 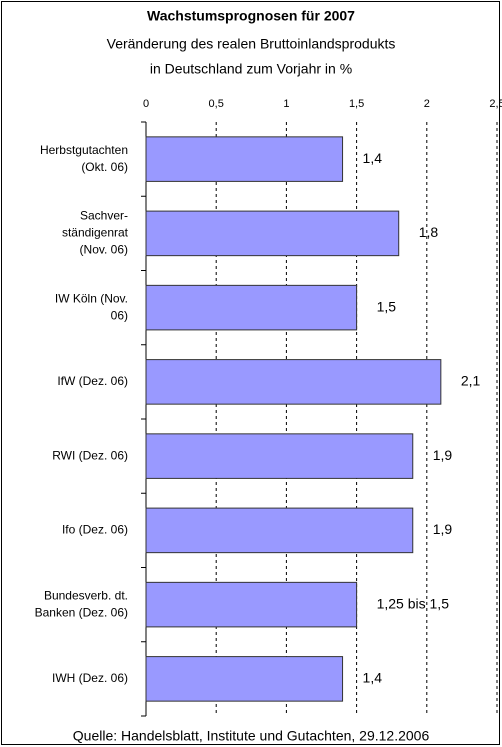 What do you see at coordinates (427, 104) in the screenshot?
I see `x-tick-label: 2` at bounding box center [427, 104].